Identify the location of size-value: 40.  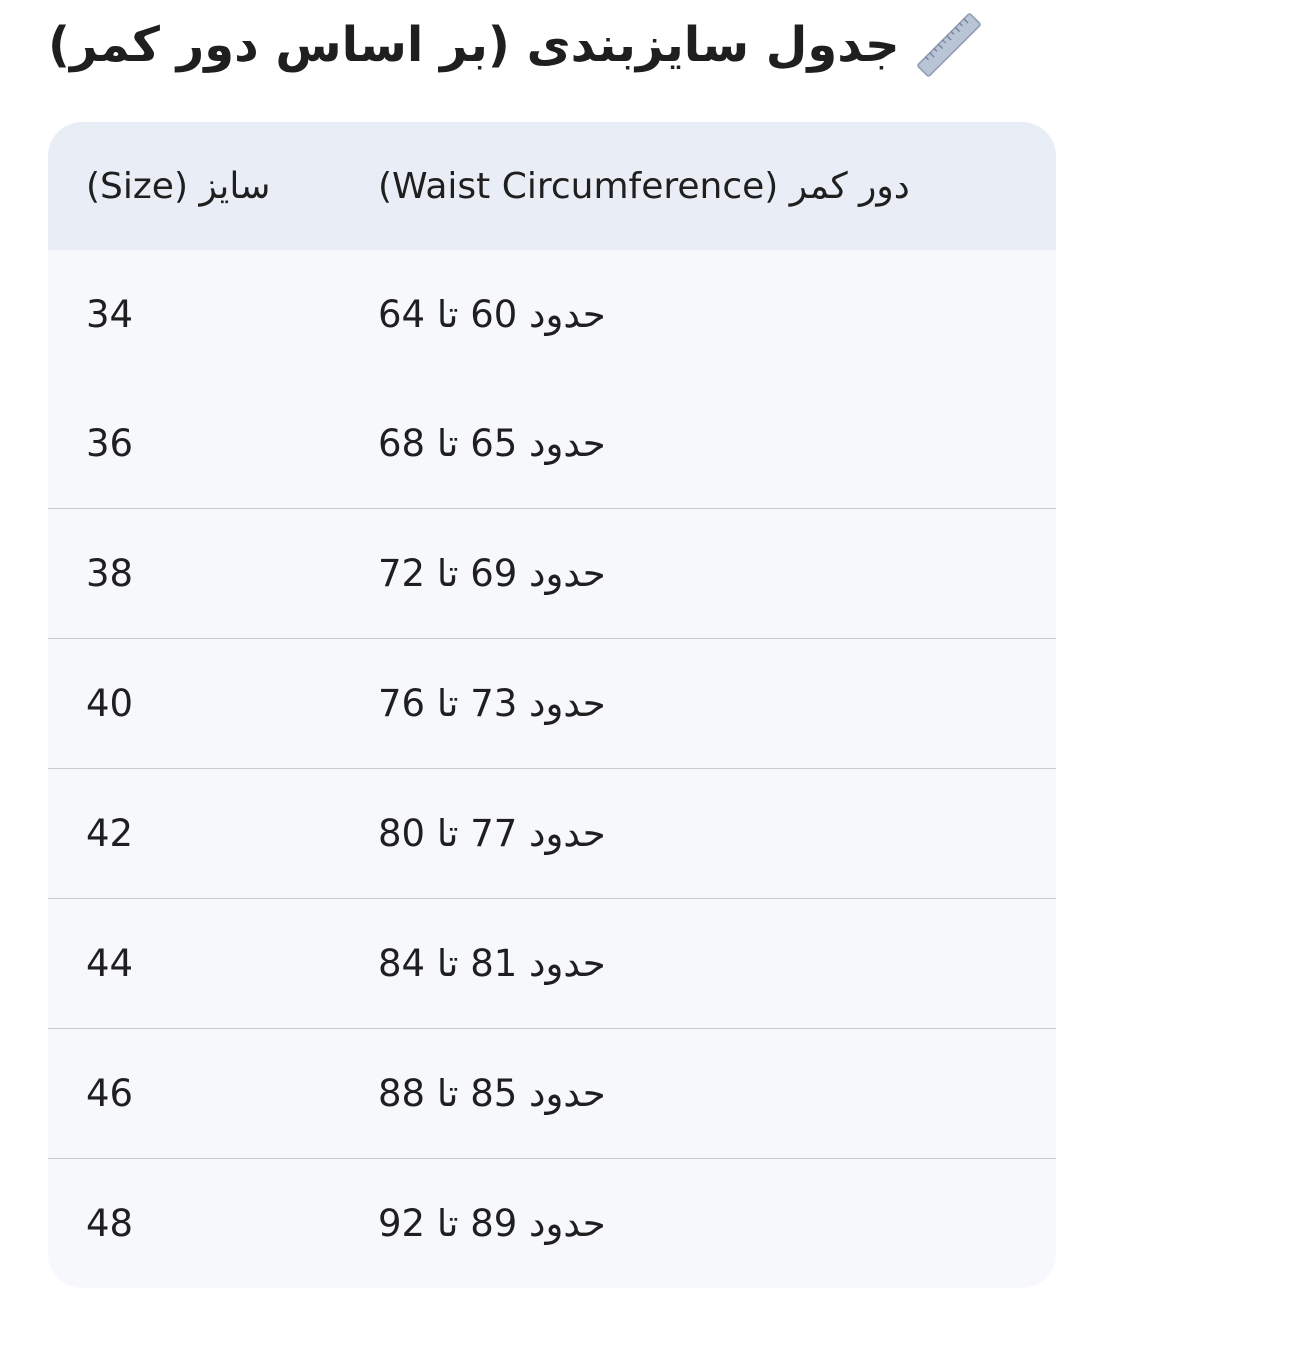
(110, 703).